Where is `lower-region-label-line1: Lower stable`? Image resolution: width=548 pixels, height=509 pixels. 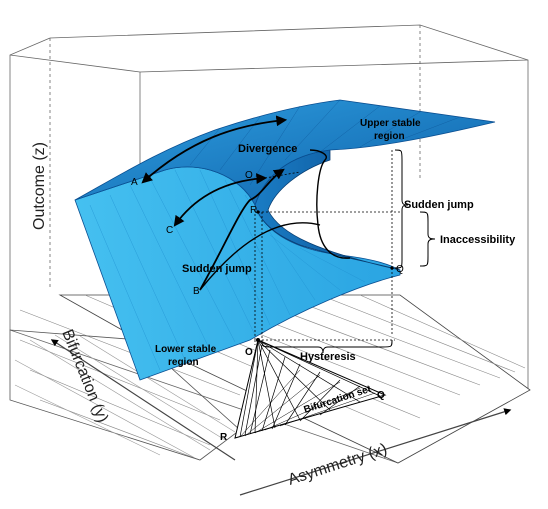
lower-region-label-line1: Lower stable is located at coordinates (186, 349).